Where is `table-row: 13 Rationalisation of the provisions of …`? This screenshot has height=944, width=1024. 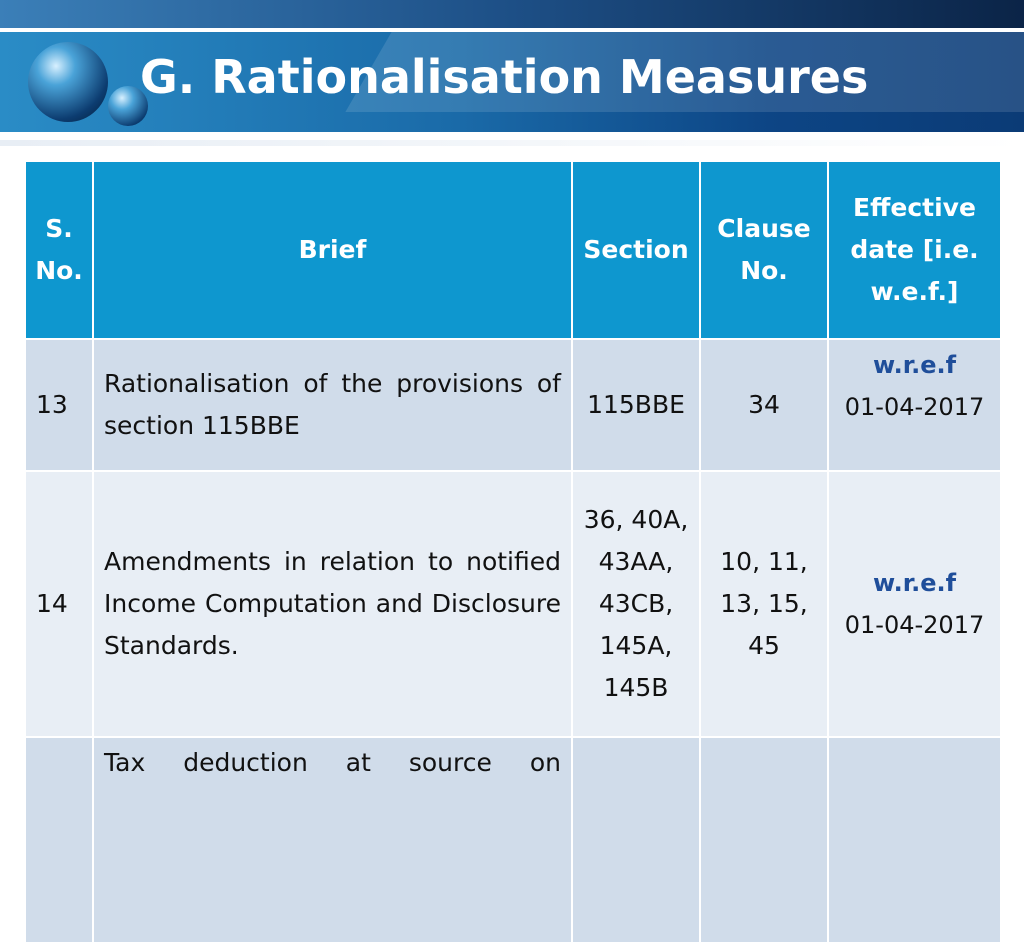
table-row: 13 Rationalisation of the provisions of … is located at coordinates (513, 405).